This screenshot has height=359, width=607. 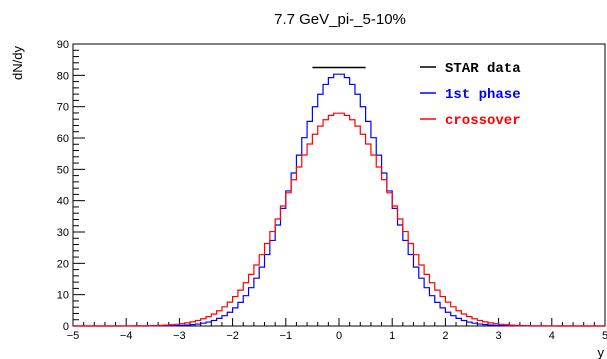 I want to click on y-tick-label: 30, so click(x=63, y=233).